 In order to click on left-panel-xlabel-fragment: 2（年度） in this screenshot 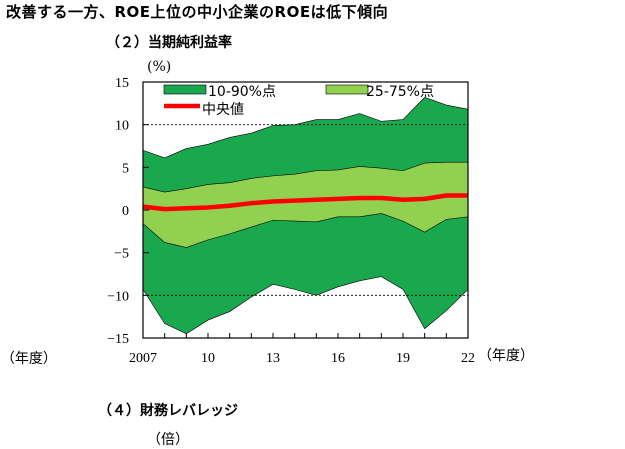, I will do `click(28, 359)`.